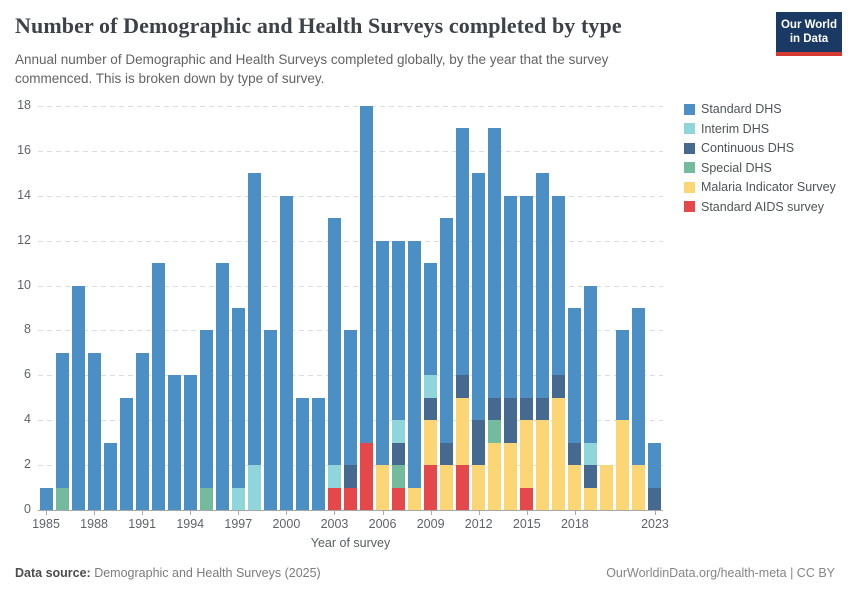  What do you see at coordinates (639, 387) in the screenshot?
I see `bar-segment-2022-standard-dhs` at bounding box center [639, 387].